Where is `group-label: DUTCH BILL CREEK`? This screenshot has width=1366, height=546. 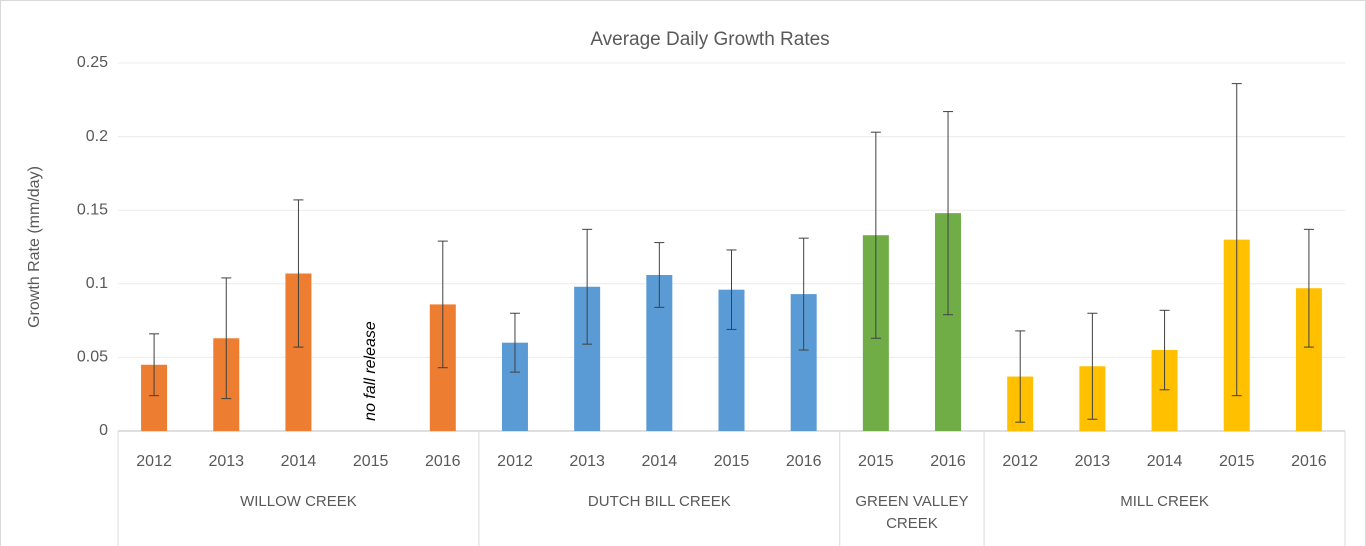
group-label: DUTCH BILL CREEK is located at coordinates (659, 501).